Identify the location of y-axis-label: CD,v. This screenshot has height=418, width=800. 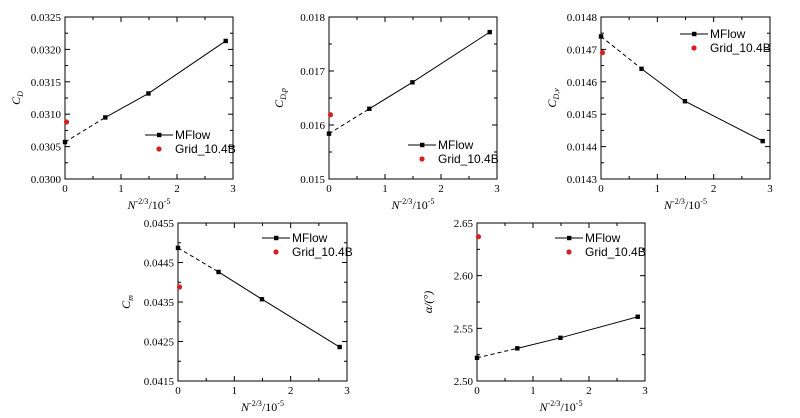
(553, 98).